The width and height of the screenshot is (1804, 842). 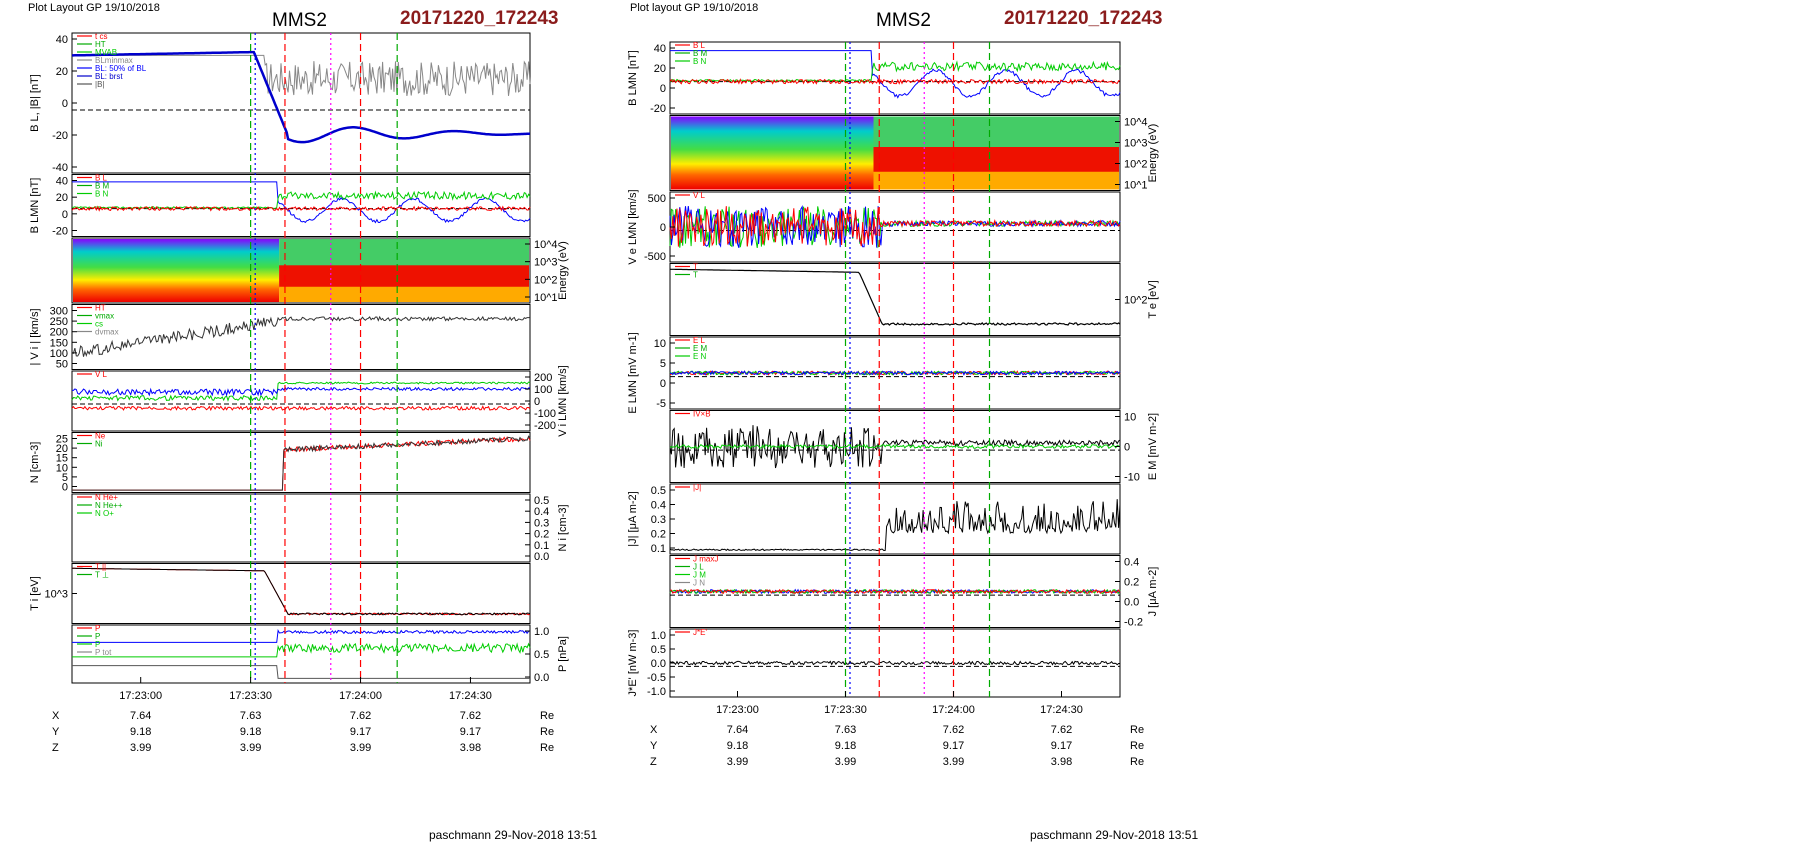 What do you see at coordinates (697, 487) in the screenshot?
I see `legend-entry: |J|` at bounding box center [697, 487].